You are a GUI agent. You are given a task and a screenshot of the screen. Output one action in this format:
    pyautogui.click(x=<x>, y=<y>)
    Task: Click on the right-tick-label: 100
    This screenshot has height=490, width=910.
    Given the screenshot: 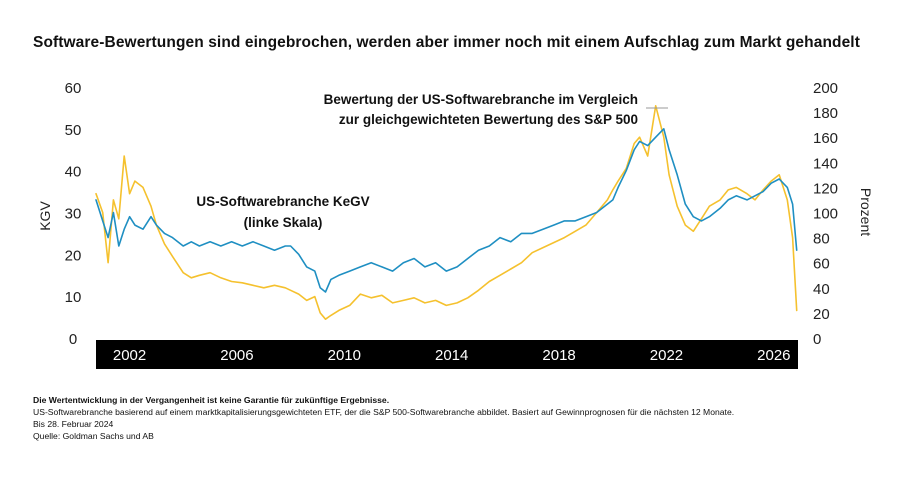 What is the action you would take?
    pyautogui.click(x=825, y=214)
    